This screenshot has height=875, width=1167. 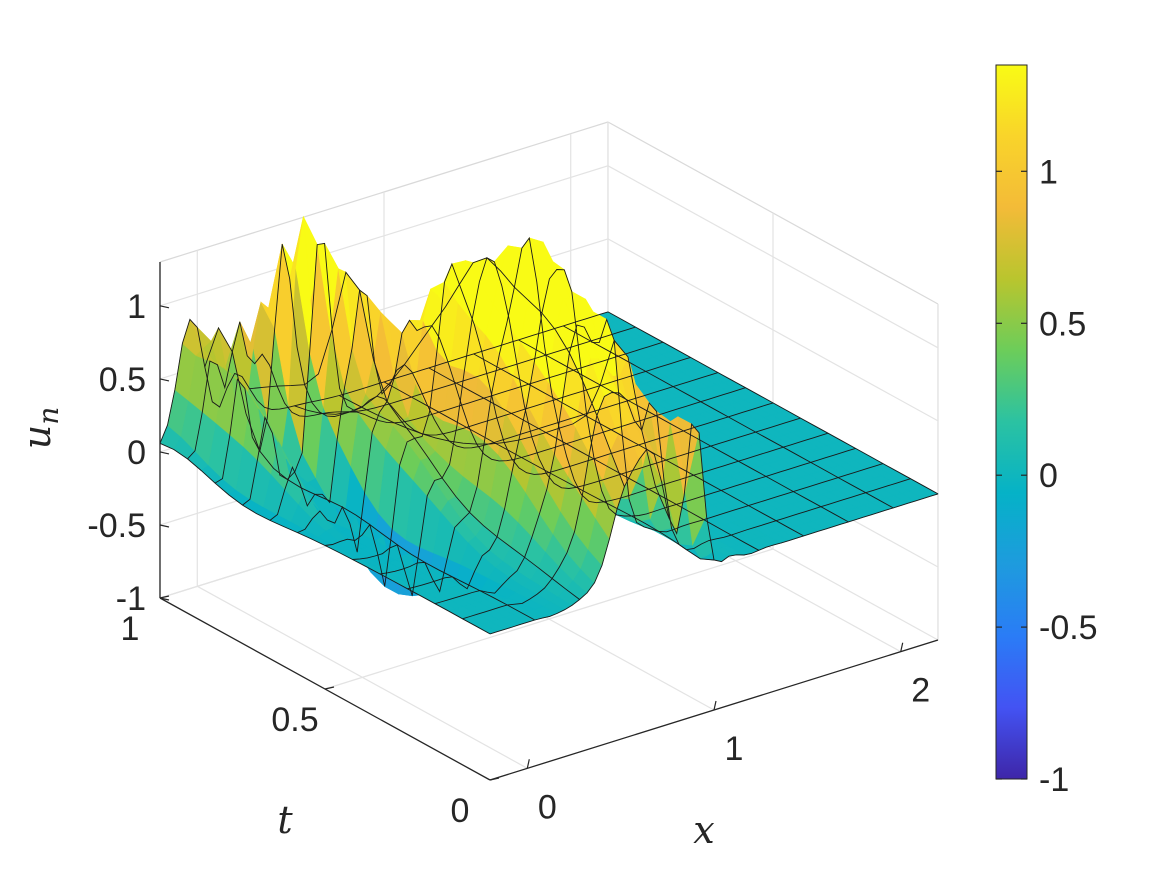 What do you see at coordinates (130, 629) in the screenshot?
I see `t-tick-label: 1` at bounding box center [130, 629].